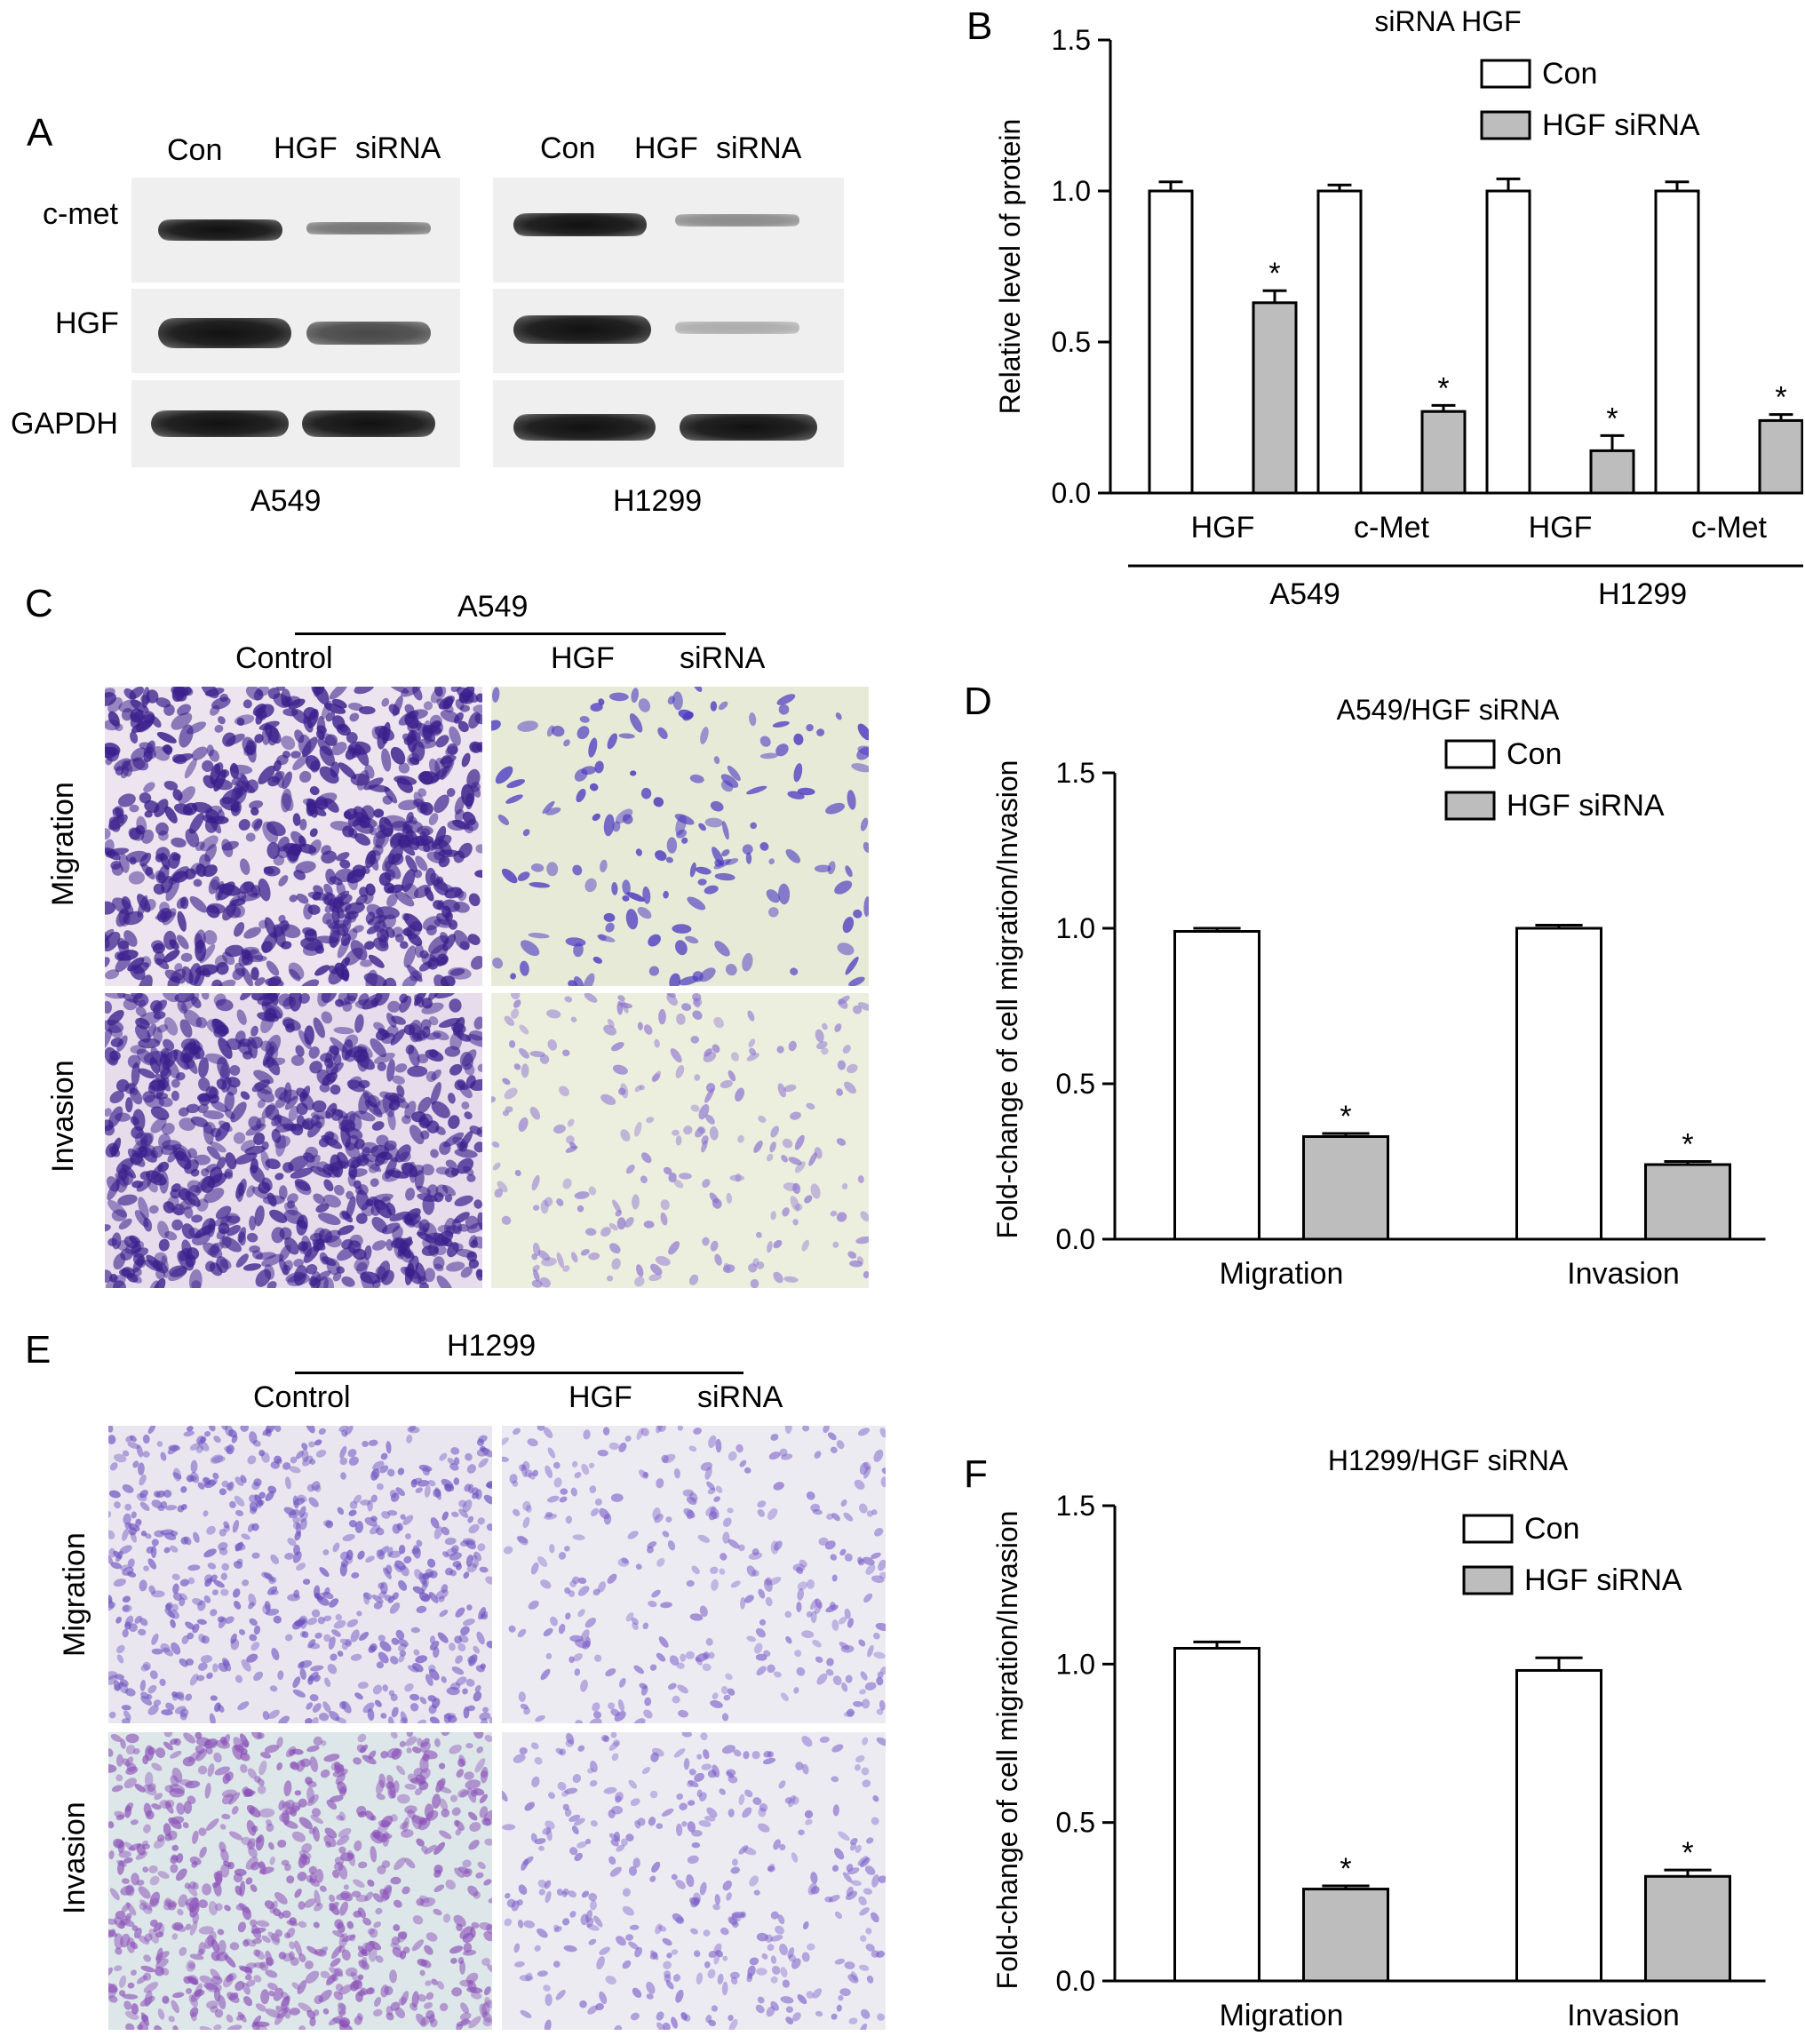 This screenshot has width=1805, height=2044. I want to click on y-tick-label: 1.0, so click(1075, 1664).